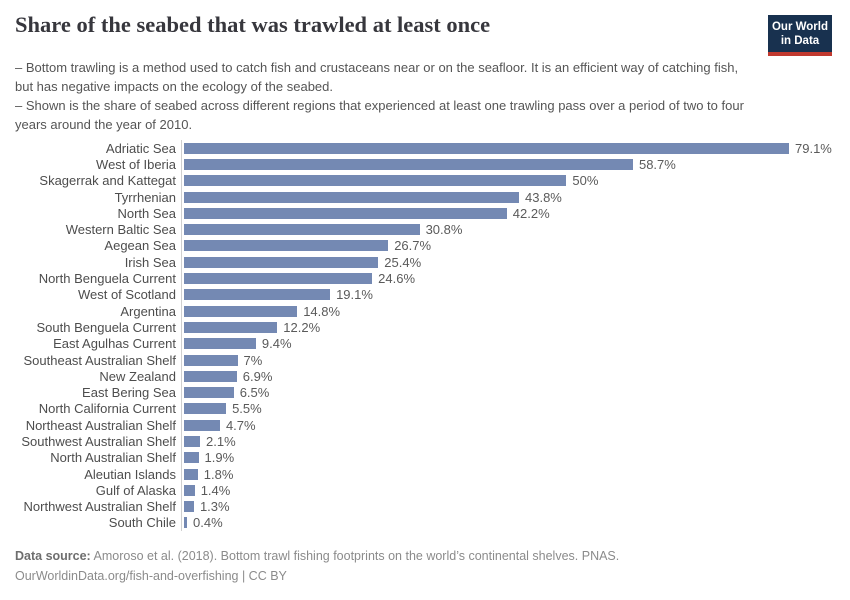 Image resolution: width=850 pixels, height=600 pixels. I want to click on bar-label: New Zealand, so click(137, 376).